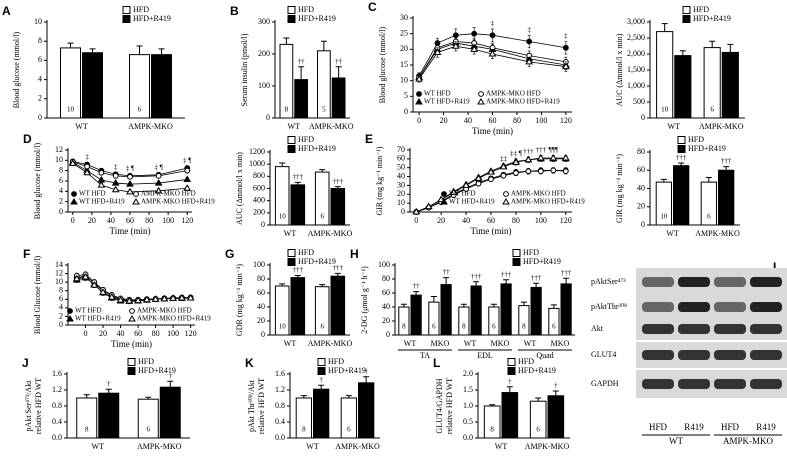 The width and height of the screenshot is (787, 456). Describe the element at coordinates (401, 149) in the screenshot. I see `y-tick-label: 70` at that location.